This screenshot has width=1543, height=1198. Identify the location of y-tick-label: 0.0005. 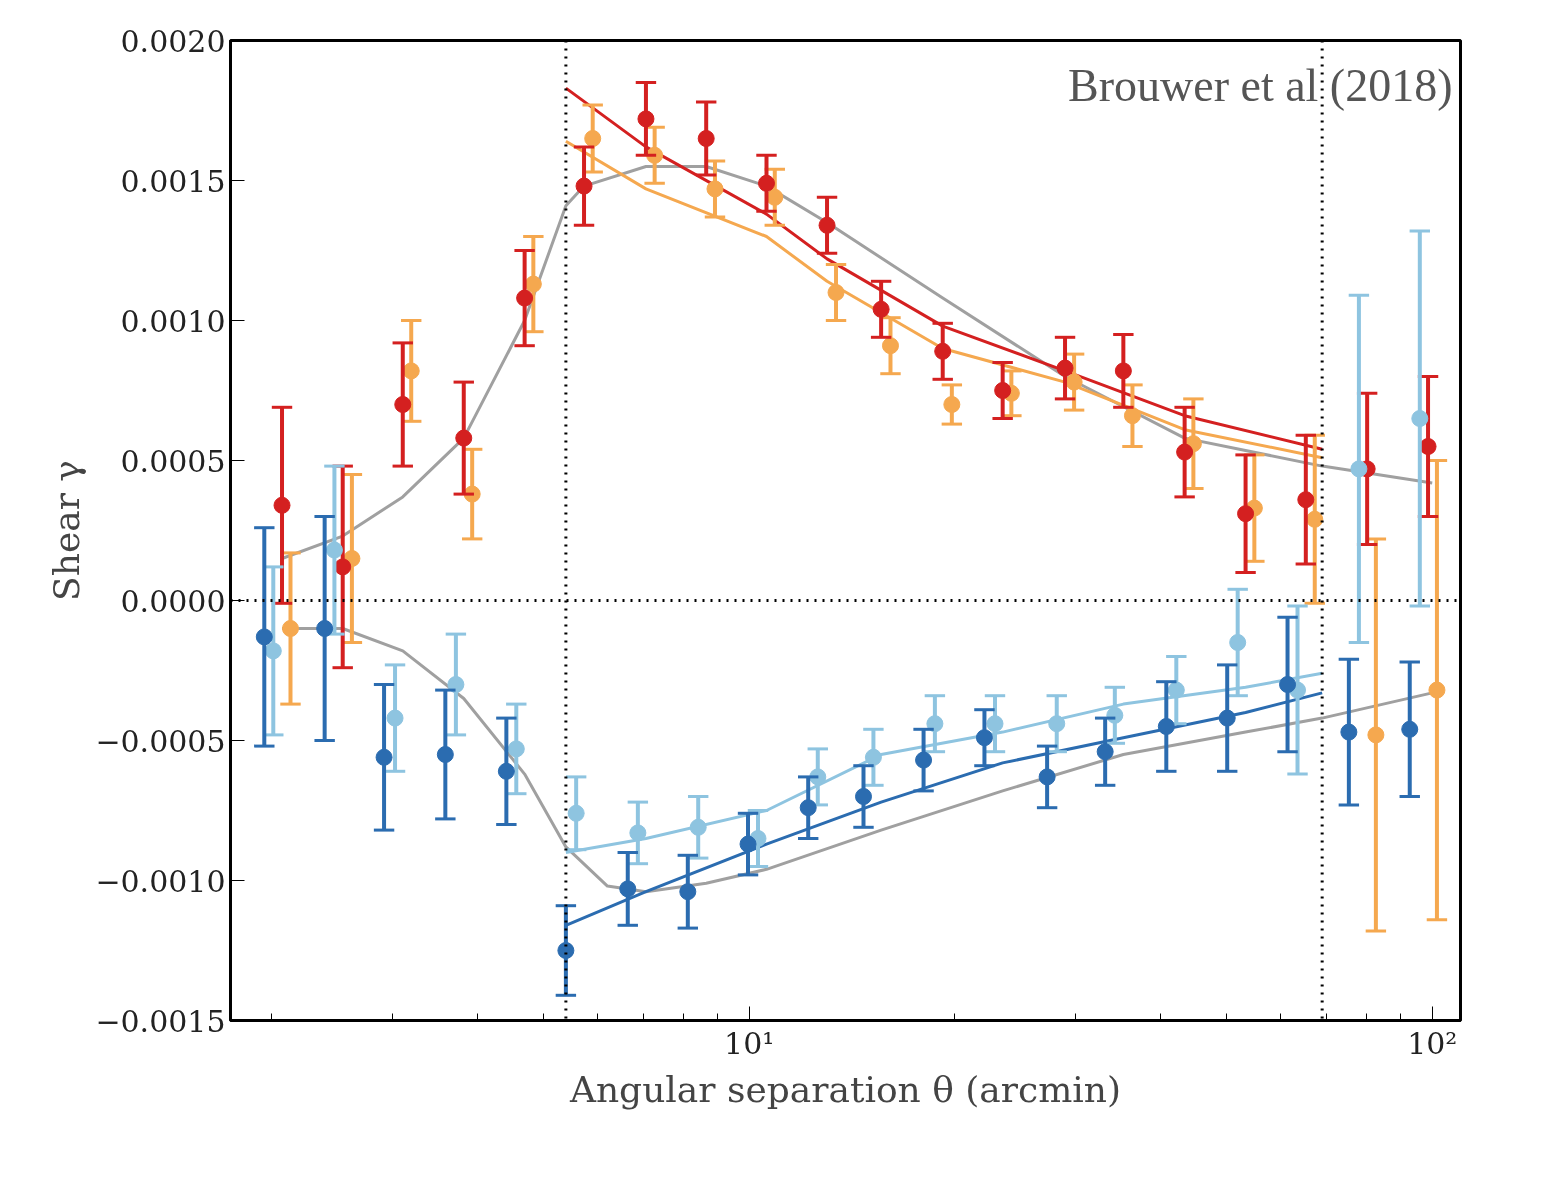
(173, 461).